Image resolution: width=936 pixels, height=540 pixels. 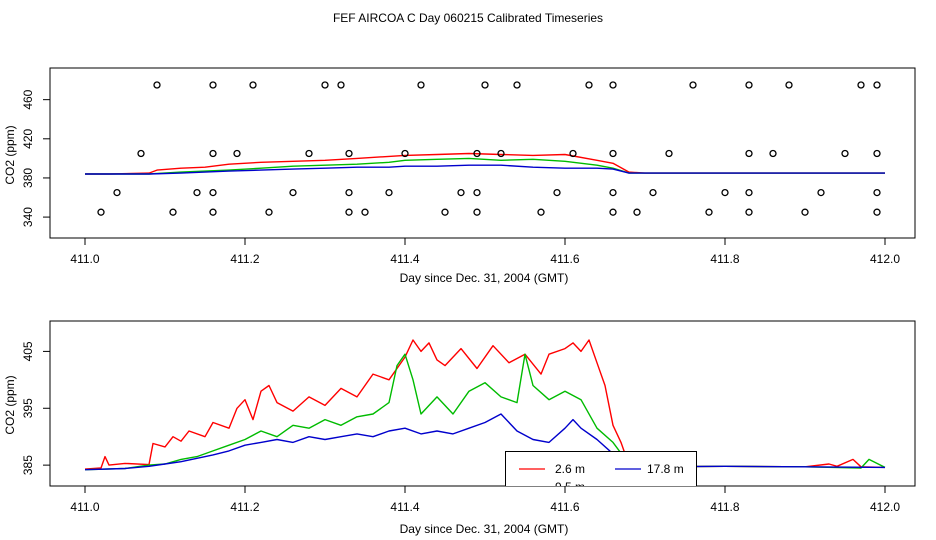 I want to click on bottom-series-17.8m, so click(x=485, y=442).